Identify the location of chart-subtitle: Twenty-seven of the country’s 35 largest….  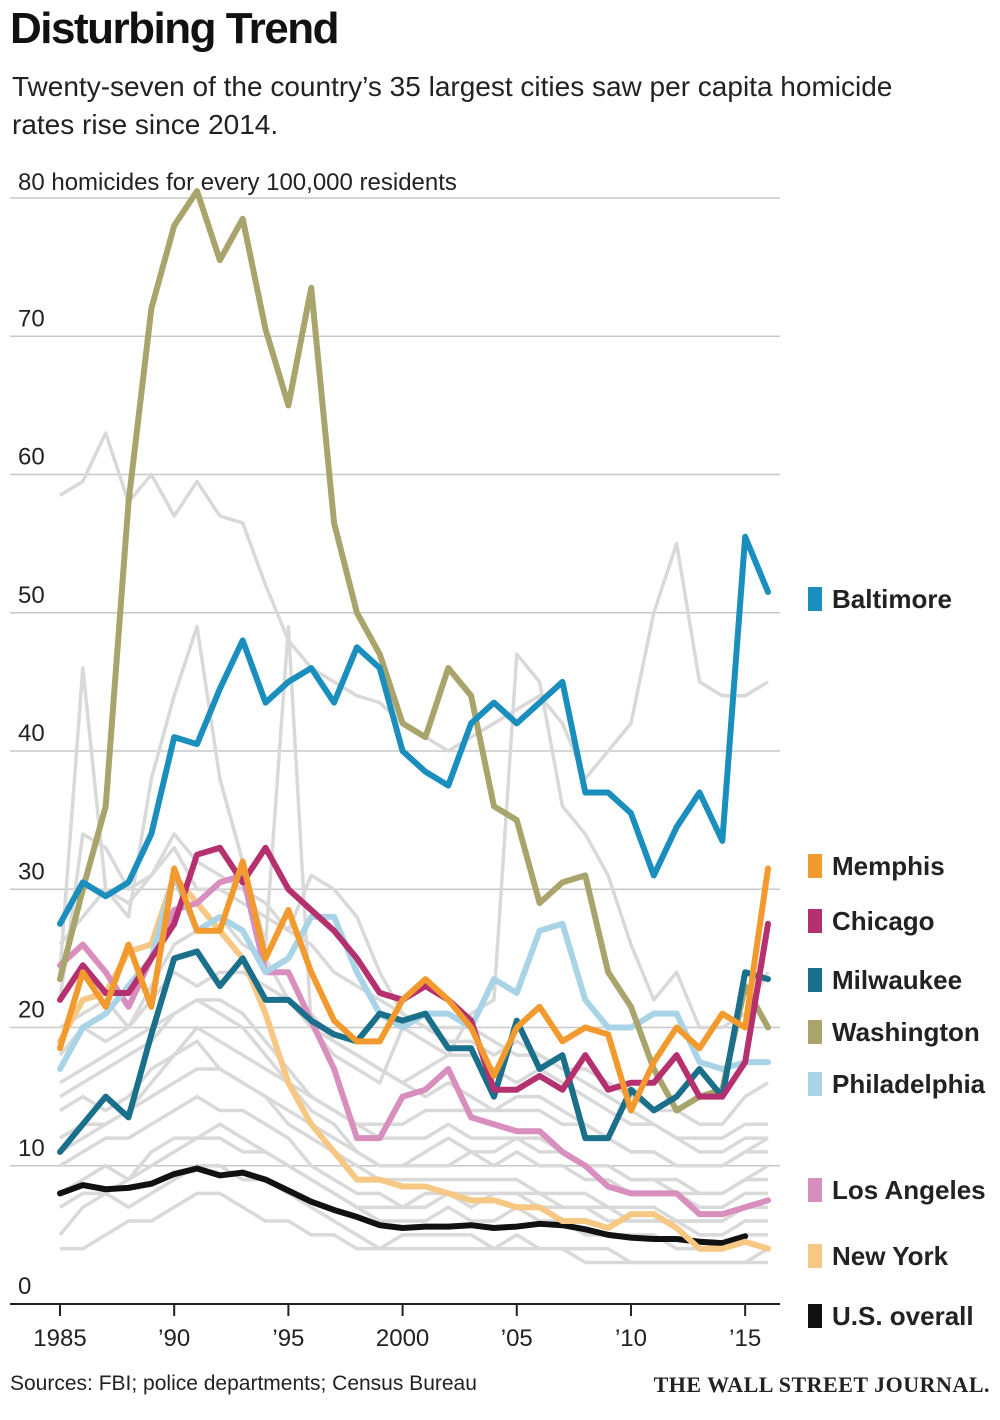
(452, 105).